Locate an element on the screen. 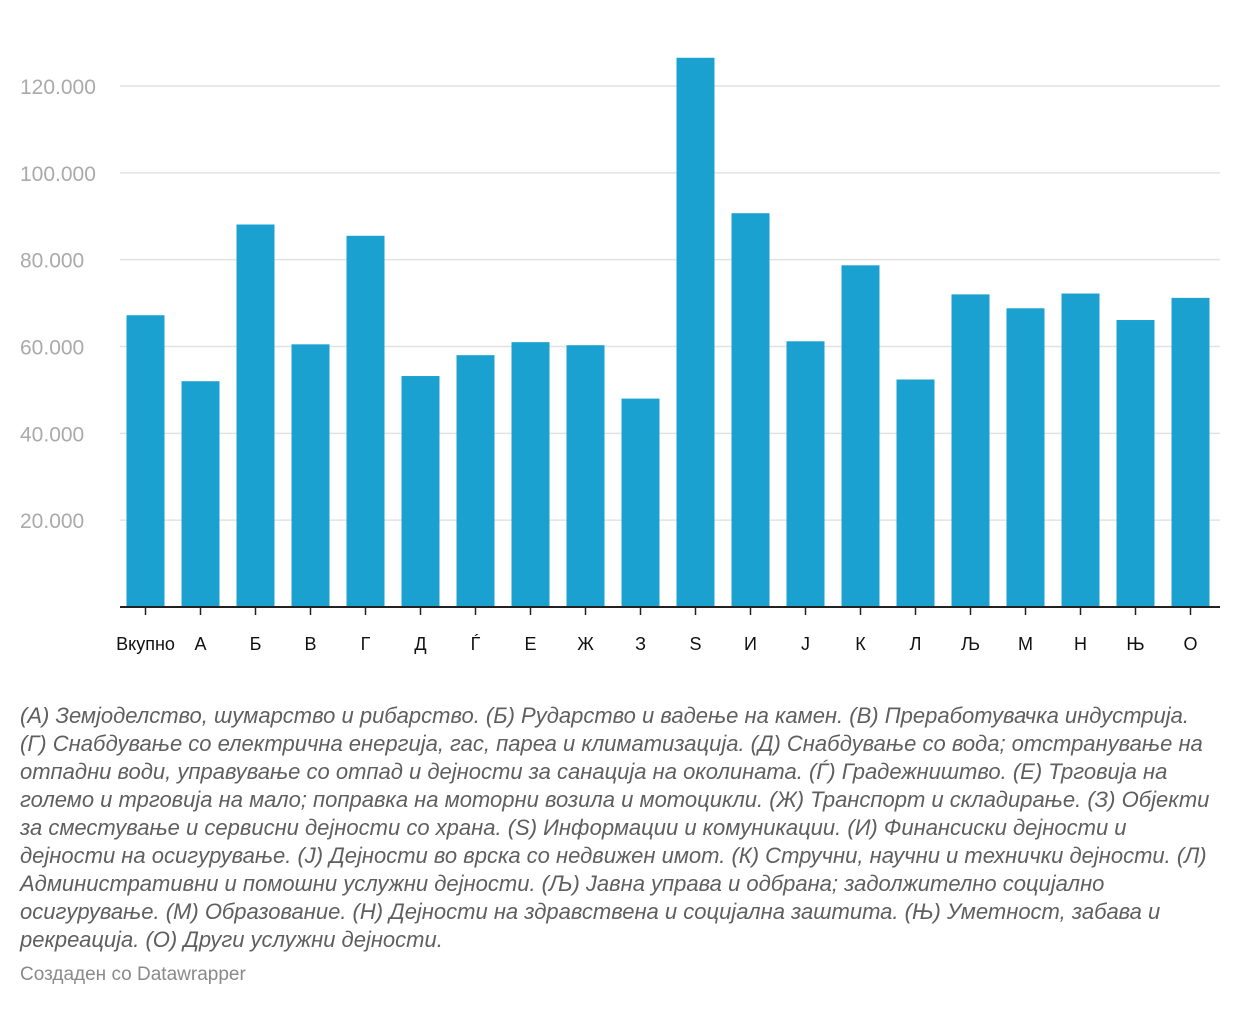  x-tick-label: З is located at coordinates (640, 644).